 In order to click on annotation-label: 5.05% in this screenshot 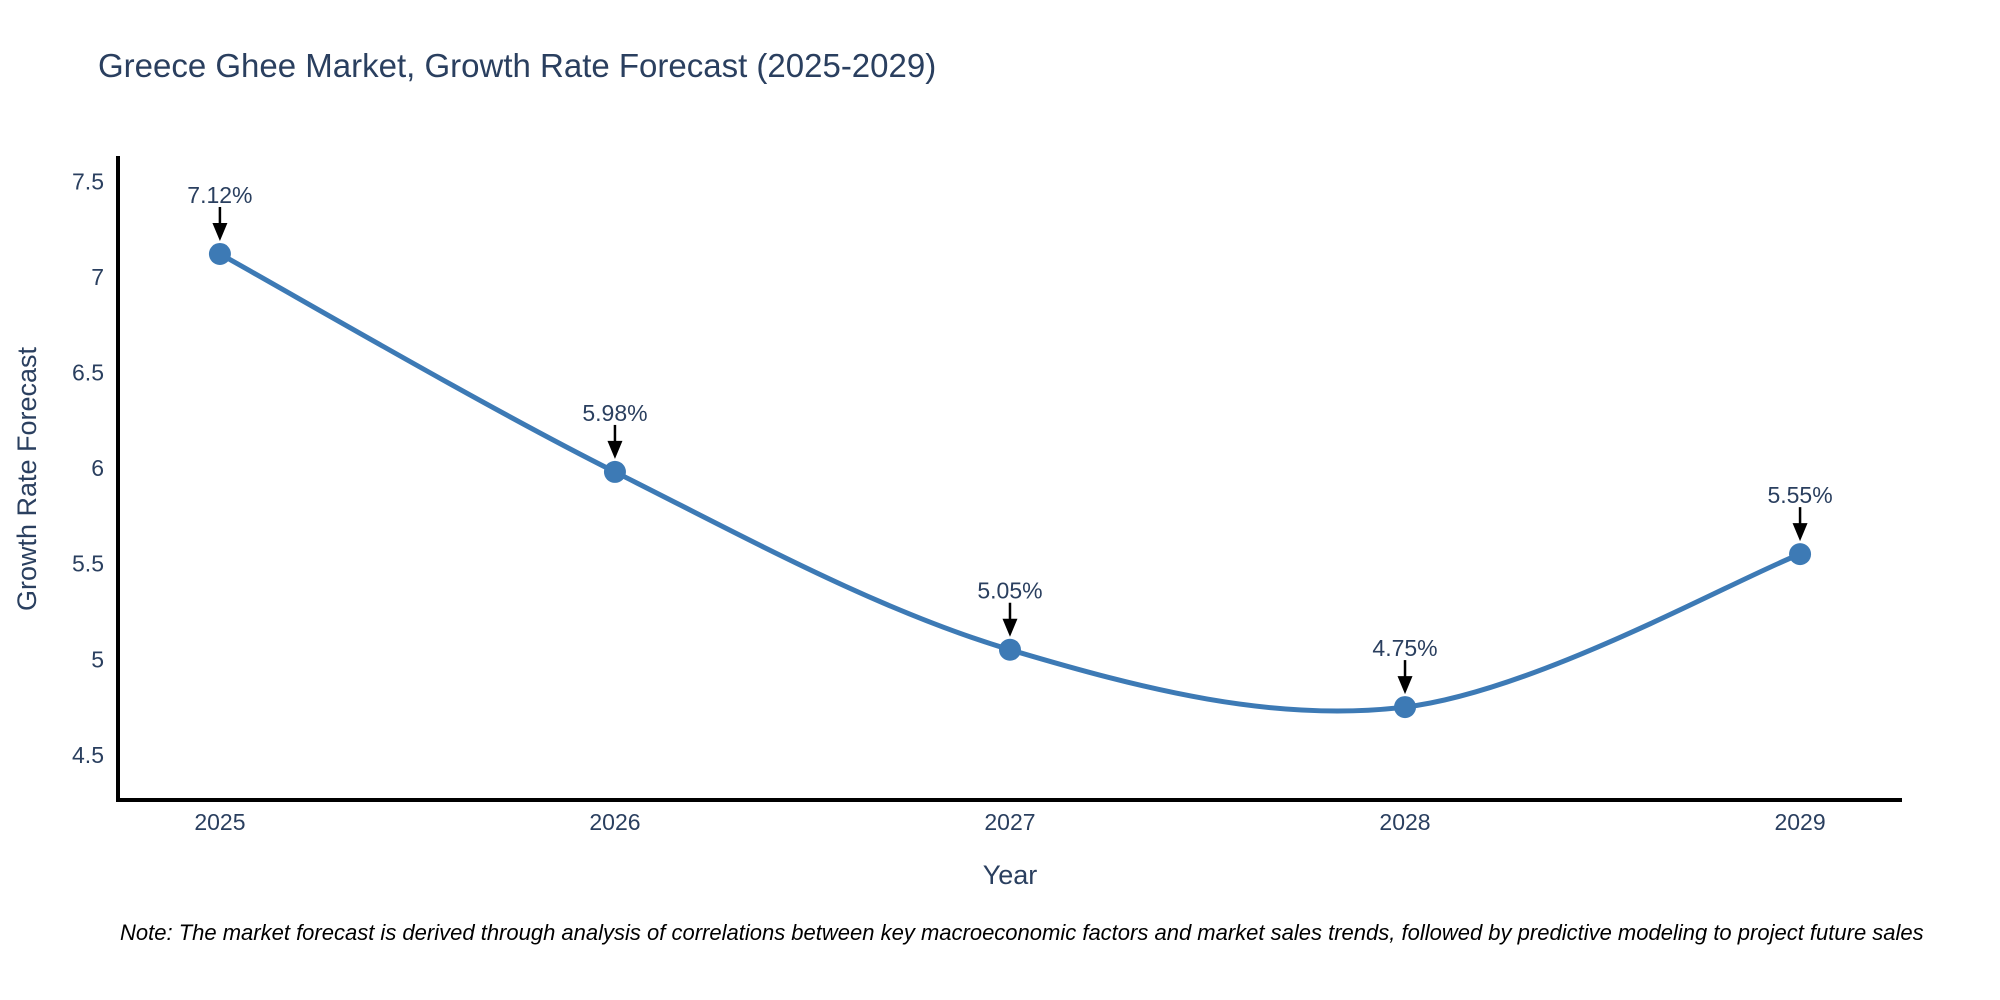, I will do `click(1009, 591)`.